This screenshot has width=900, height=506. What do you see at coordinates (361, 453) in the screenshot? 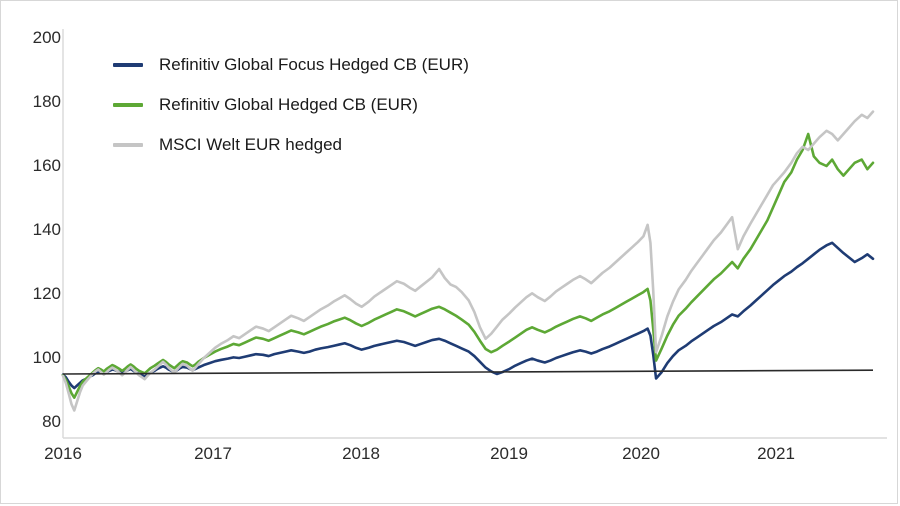
I see `x-tick-2018: 2018` at bounding box center [361, 453].